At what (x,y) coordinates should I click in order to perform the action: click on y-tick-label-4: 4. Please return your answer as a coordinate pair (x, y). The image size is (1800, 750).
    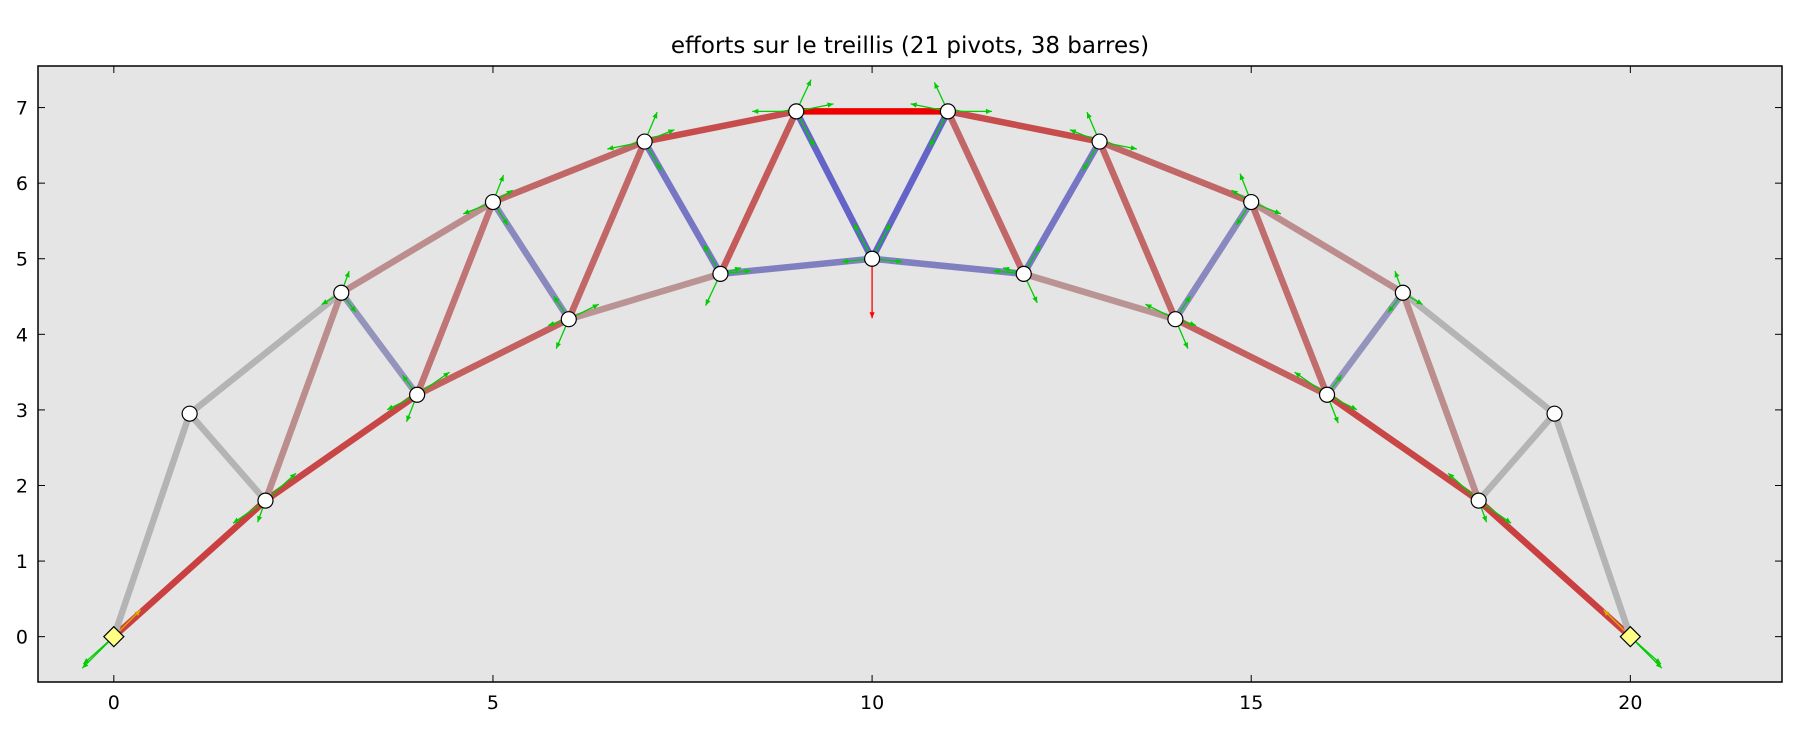
    Looking at the image, I should click on (22, 335).